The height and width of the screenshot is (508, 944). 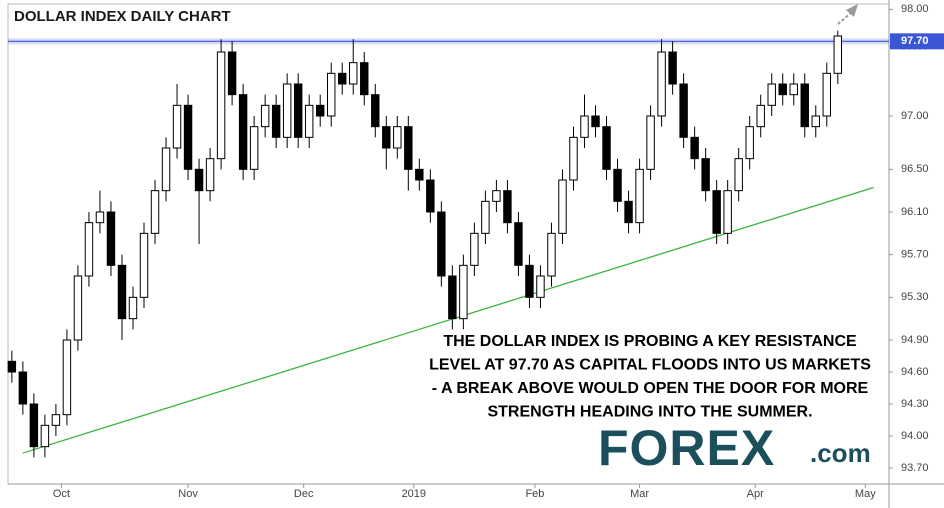 I want to click on resistance-label-box, so click(x=917, y=41).